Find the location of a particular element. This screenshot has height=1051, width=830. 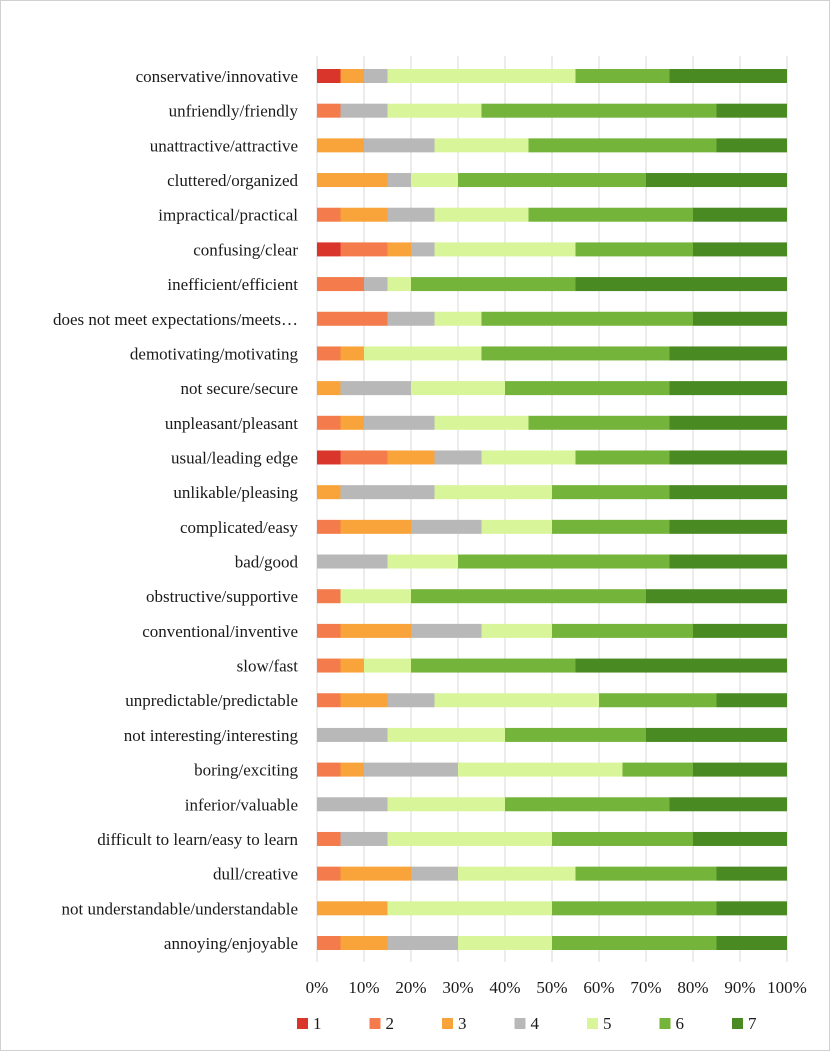

legend-label: 1 is located at coordinates (317, 1023).